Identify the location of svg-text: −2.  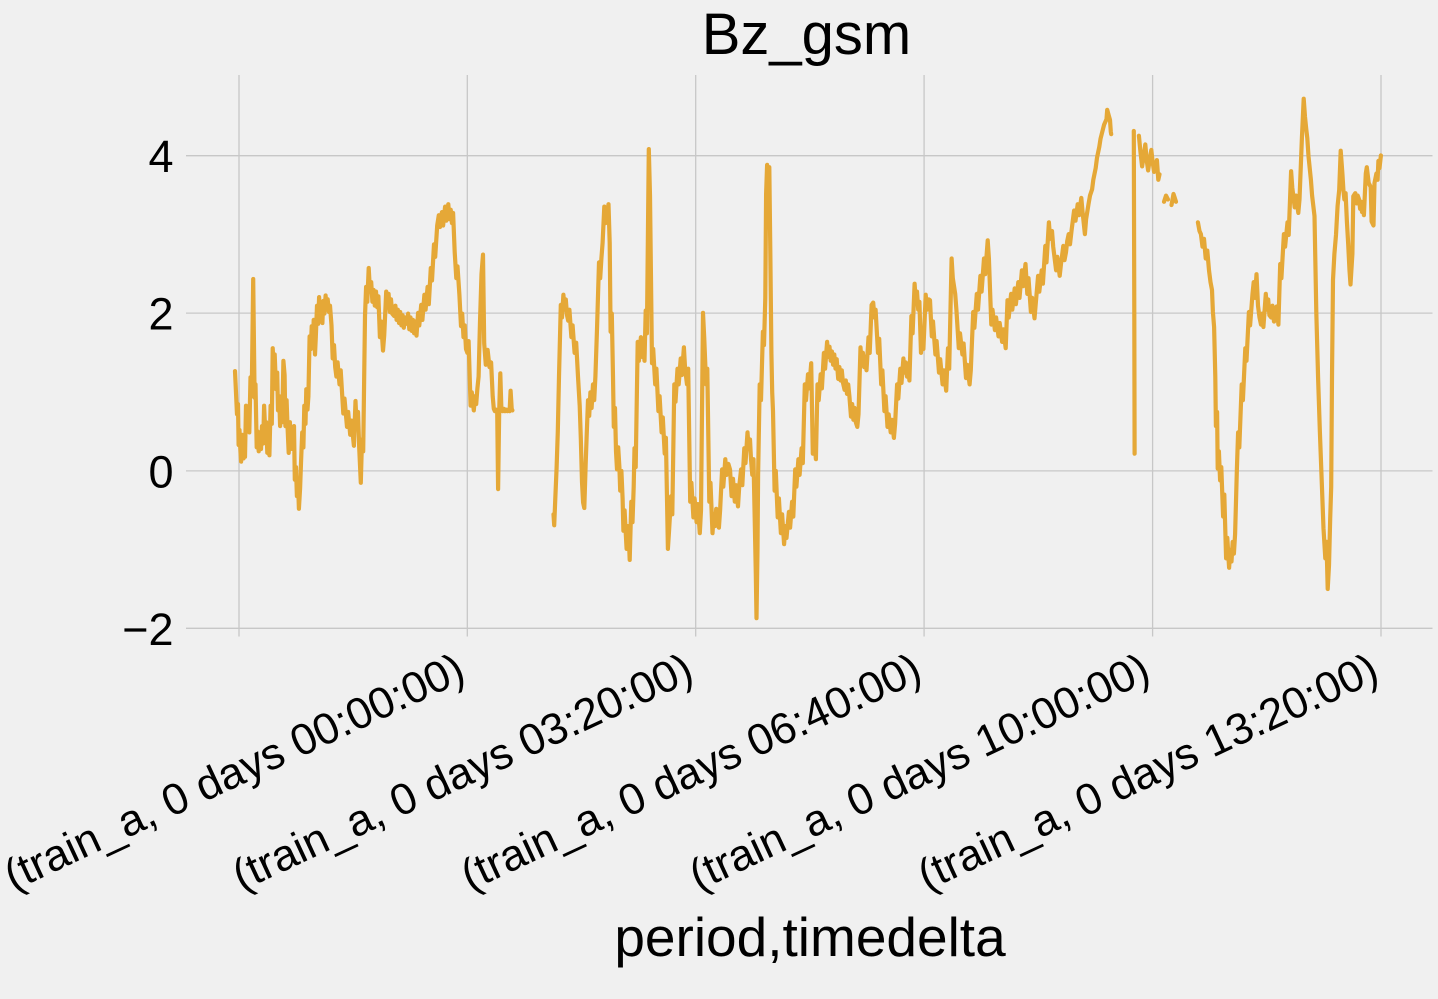
(147, 629).